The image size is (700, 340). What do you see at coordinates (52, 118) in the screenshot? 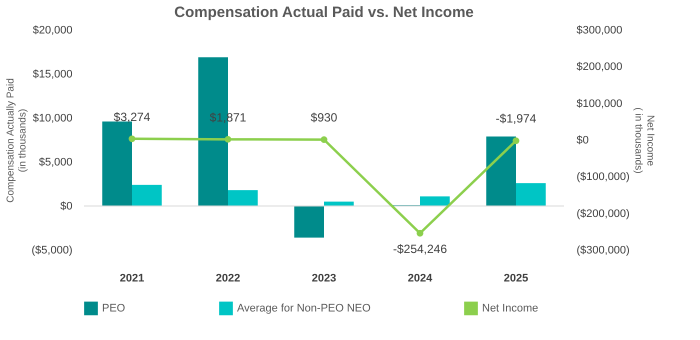
I see `y-tick-label: $10,000` at bounding box center [52, 118].